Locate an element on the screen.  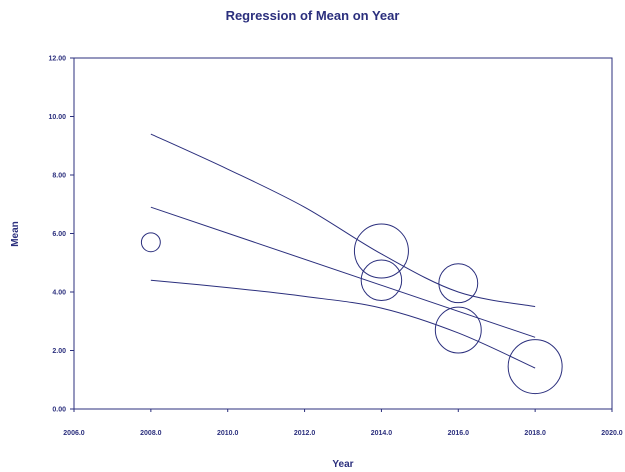
x-tick-label: 2008.0 is located at coordinates (151, 433).